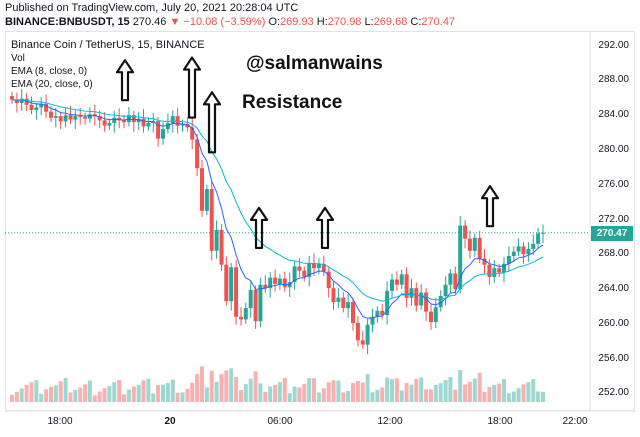  Describe the element at coordinates (280, 421) in the screenshot. I see `x-tick-label: 06:00` at that location.